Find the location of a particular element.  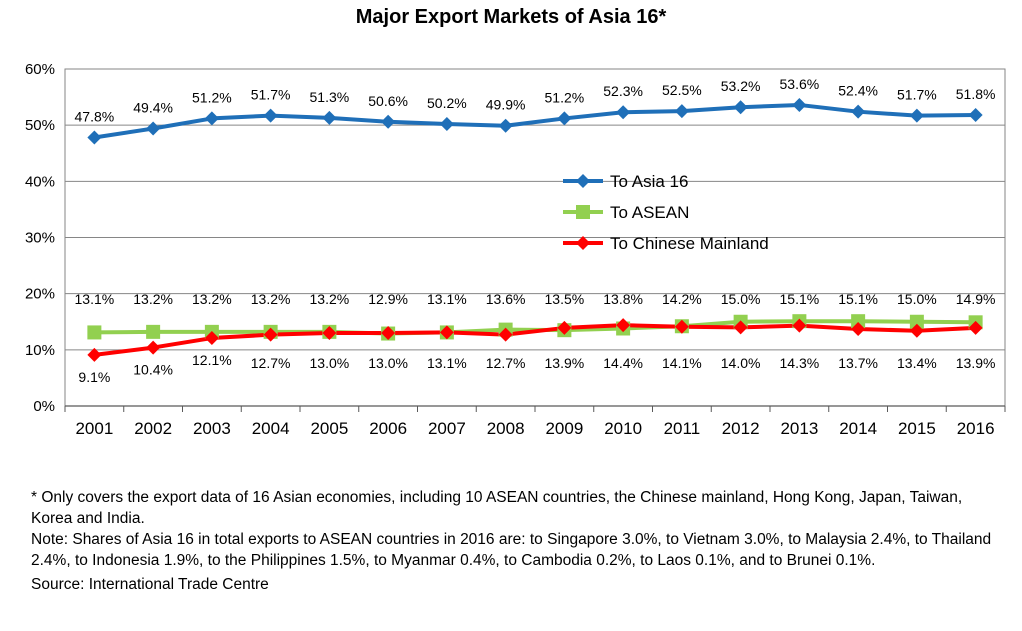

source: Source: International Trade Centre is located at coordinates (150, 584).